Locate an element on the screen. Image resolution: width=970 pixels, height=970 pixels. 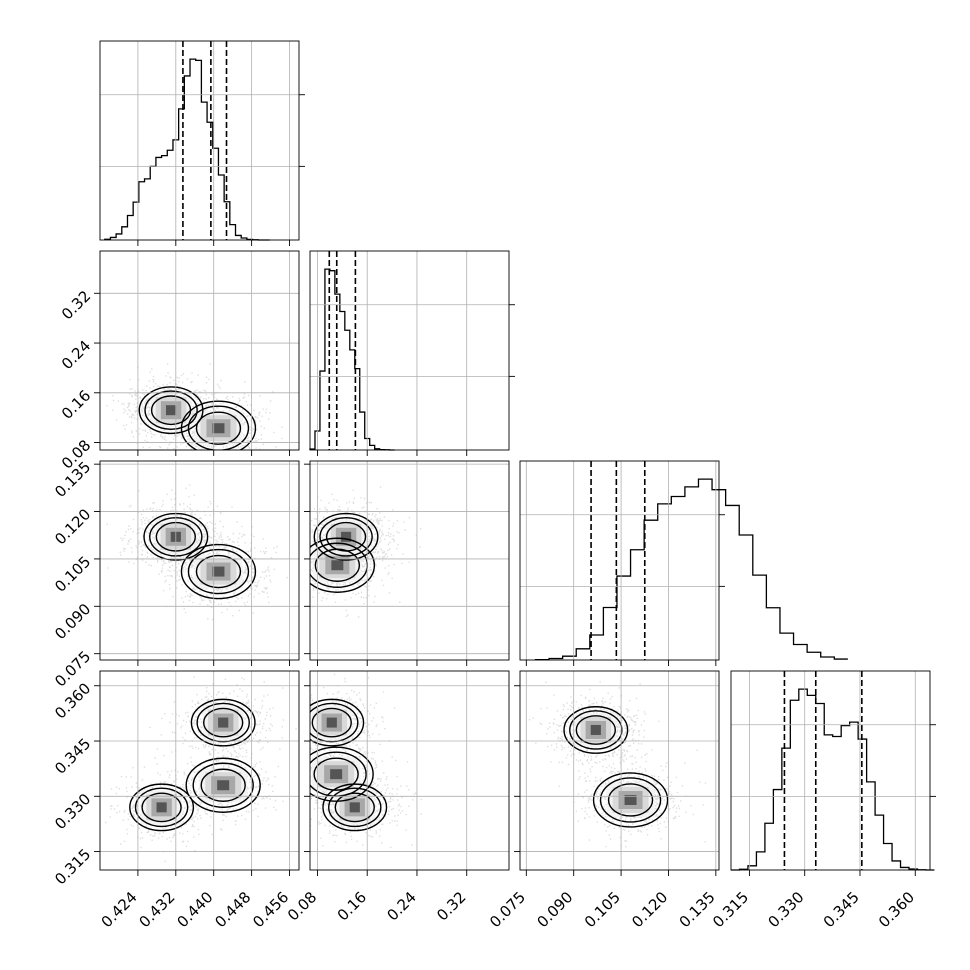
x-tick-label: 0.448 is located at coordinates (232, 909).